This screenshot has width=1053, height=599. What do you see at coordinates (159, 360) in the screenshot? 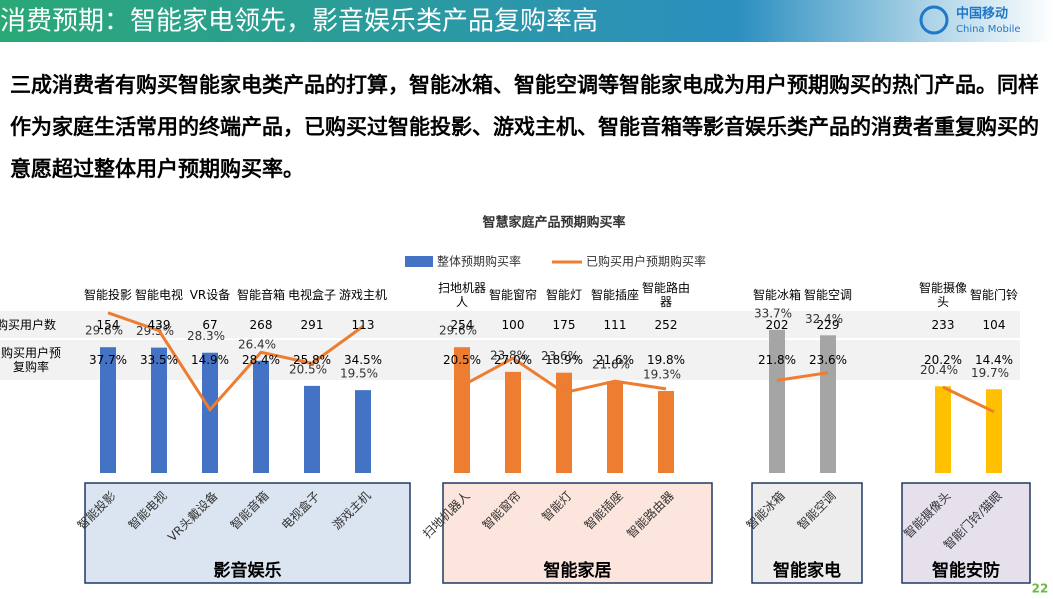
I see `table-cell: 33.5%` at bounding box center [159, 360].